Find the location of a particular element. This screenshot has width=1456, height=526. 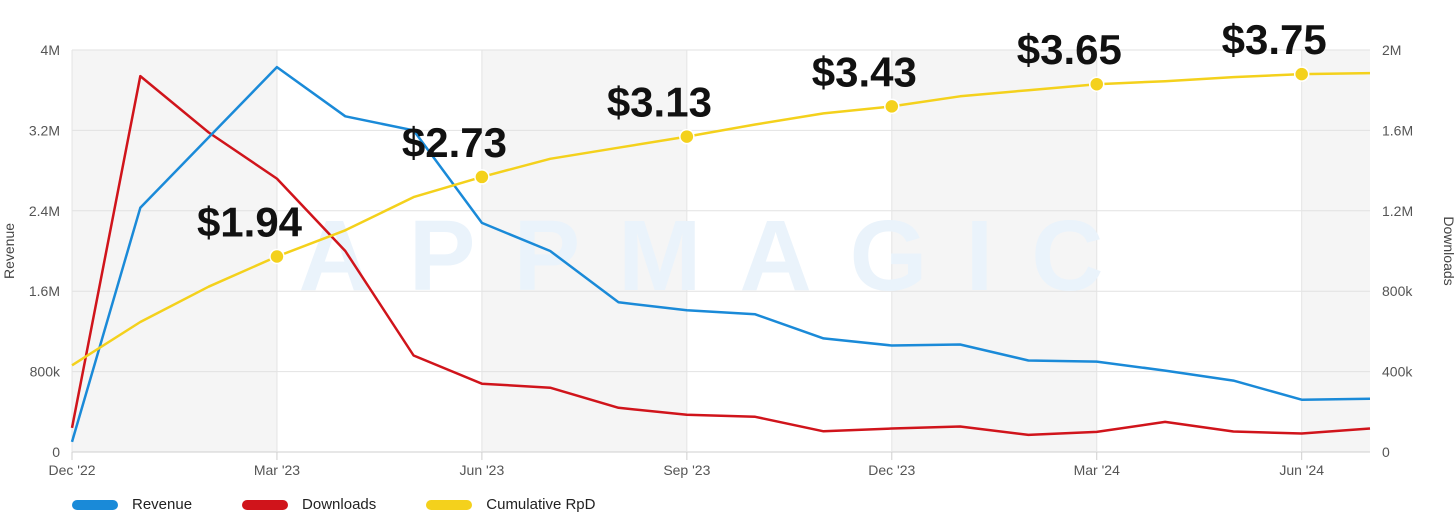

left-tick-label: 3.2M is located at coordinates (44, 130).